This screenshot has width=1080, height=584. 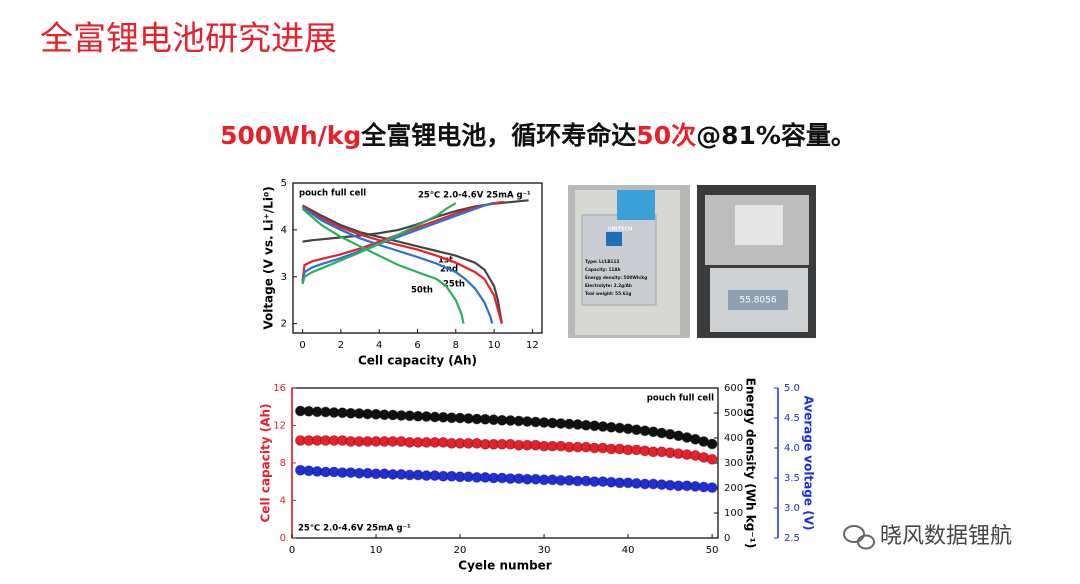 What do you see at coordinates (733, 513) in the screenshot?
I see `y2-tick-label: 100` at bounding box center [733, 513].